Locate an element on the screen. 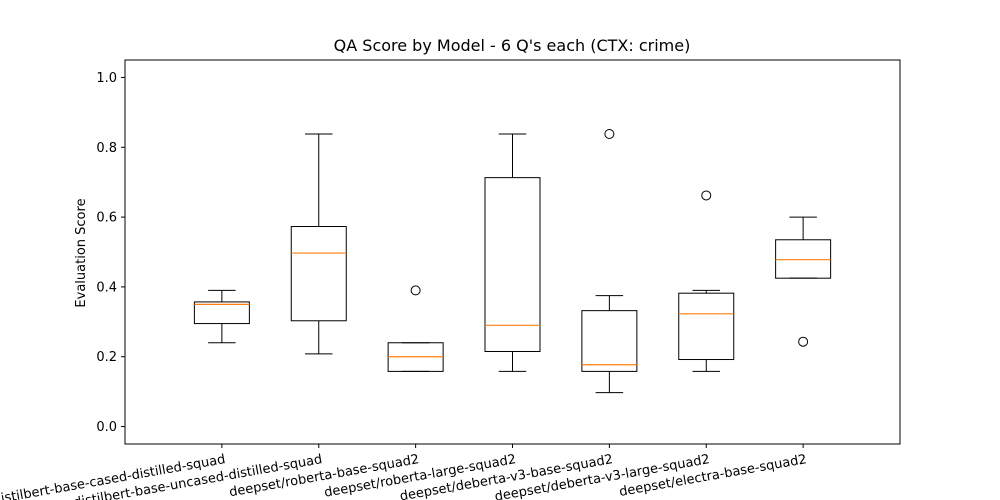 This screenshot has height=500, width=1000. y-tick-label: 0.2 is located at coordinates (106, 357).